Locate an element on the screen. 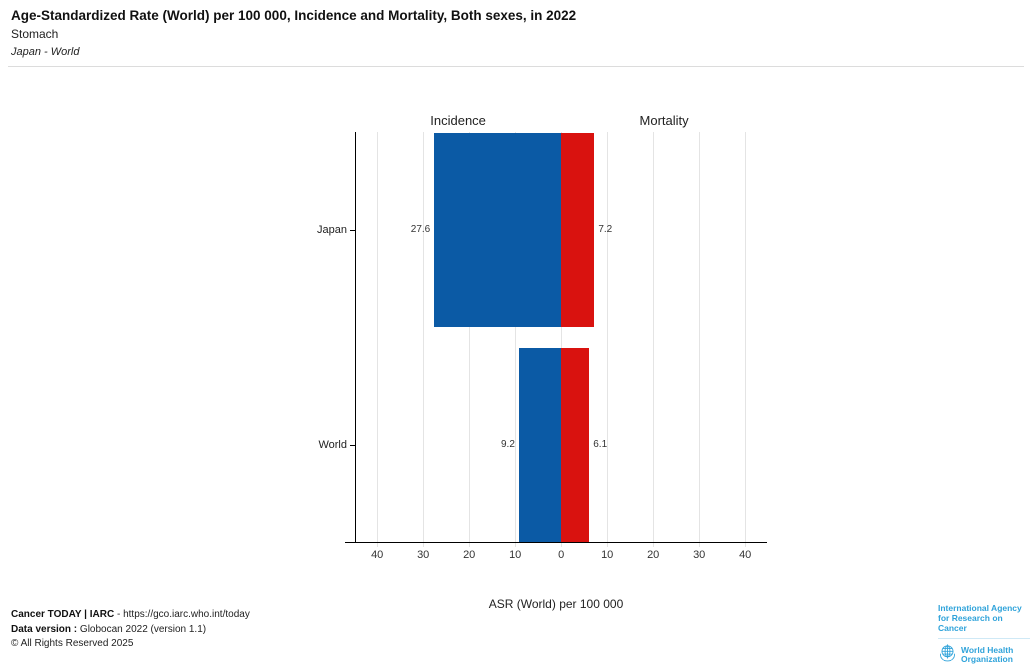 Image resolution: width=1033 pixels, height=670 pixels. data-version-value: Globocan 2022 (version 1.1) is located at coordinates (142, 629).